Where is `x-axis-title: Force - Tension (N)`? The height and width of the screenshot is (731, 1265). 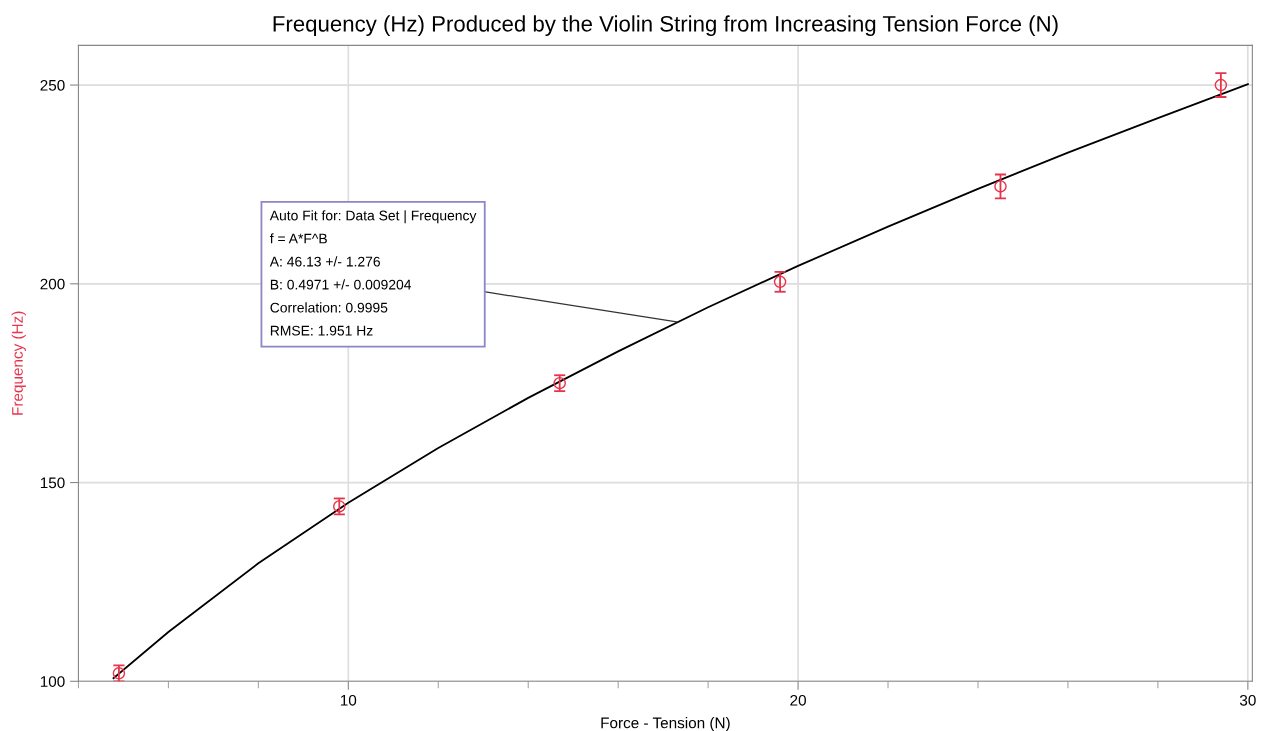
x-axis-title: Force - Tension (N) is located at coordinates (665, 724).